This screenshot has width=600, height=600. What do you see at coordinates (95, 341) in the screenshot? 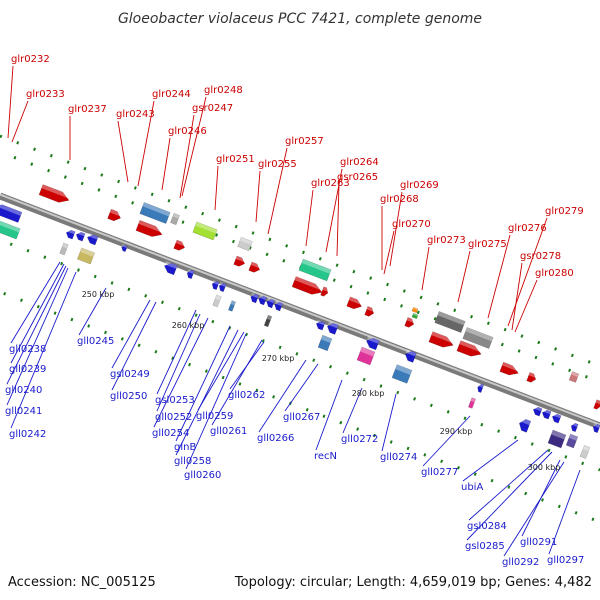
I see `reverse-gene-label: gll0245` at bounding box center [95, 341].